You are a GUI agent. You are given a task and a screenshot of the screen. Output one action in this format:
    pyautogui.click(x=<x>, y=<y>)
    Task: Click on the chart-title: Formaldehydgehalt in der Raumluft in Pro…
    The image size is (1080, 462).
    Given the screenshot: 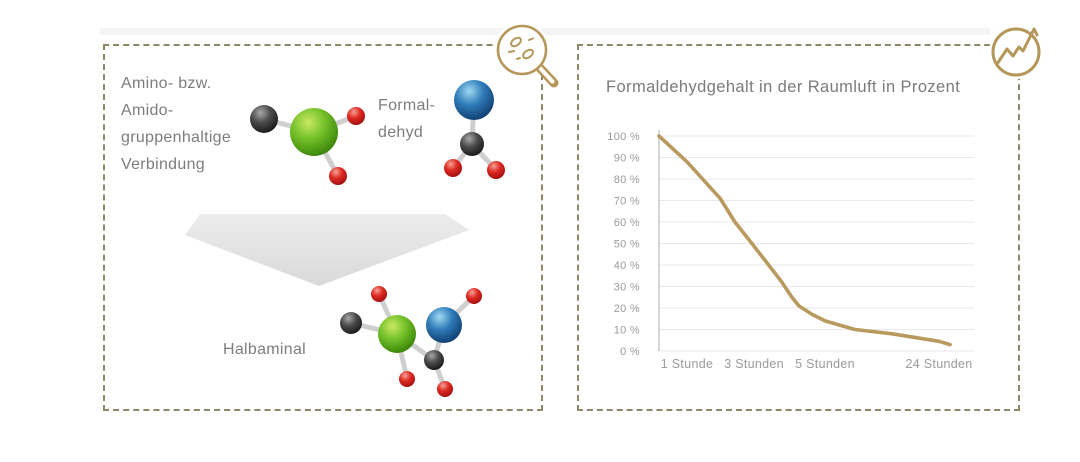 What is the action you would take?
    pyautogui.click(x=783, y=87)
    